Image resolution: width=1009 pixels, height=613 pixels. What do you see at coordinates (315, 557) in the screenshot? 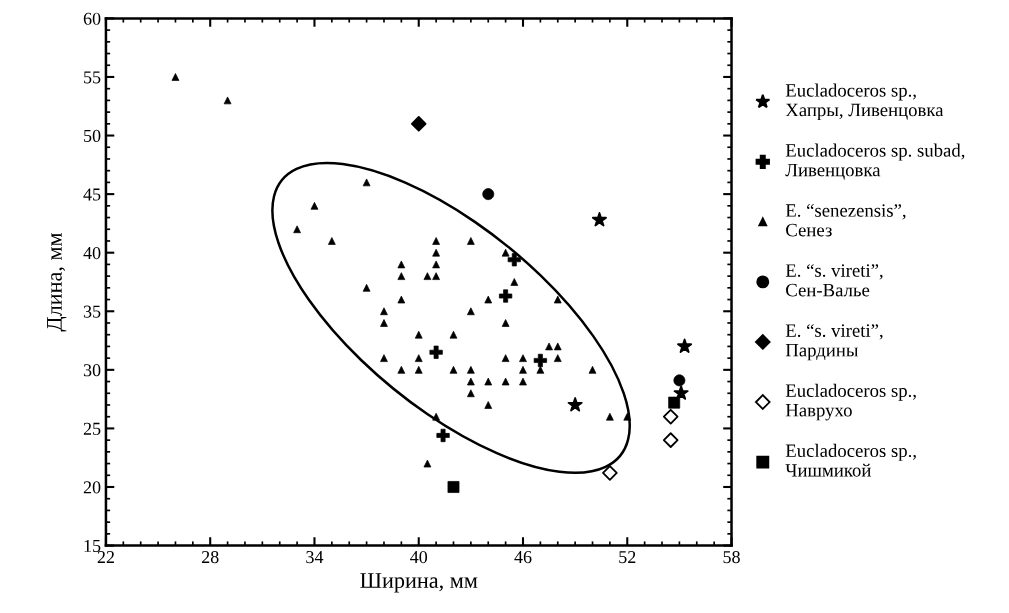
I see `x-tick-label: 34` at bounding box center [315, 557].